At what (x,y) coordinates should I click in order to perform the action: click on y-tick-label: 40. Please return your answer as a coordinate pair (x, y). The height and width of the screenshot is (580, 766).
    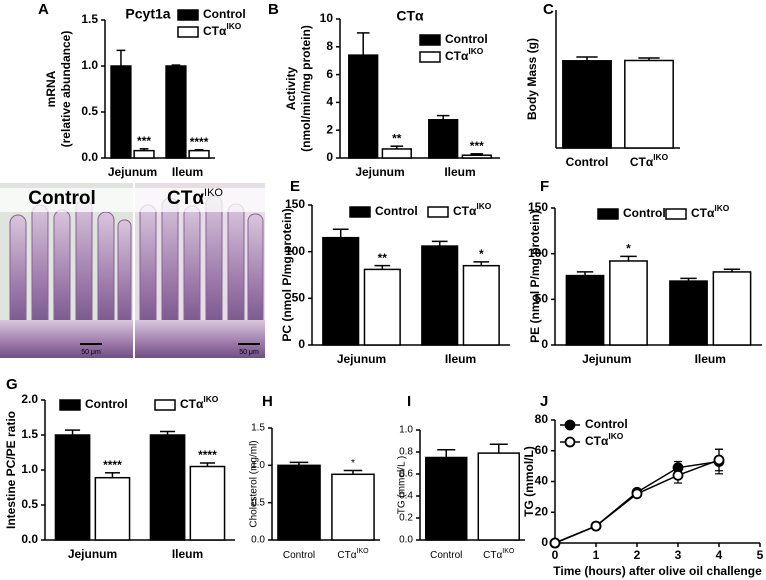
    Looking at the image, I should click on (542, 481).